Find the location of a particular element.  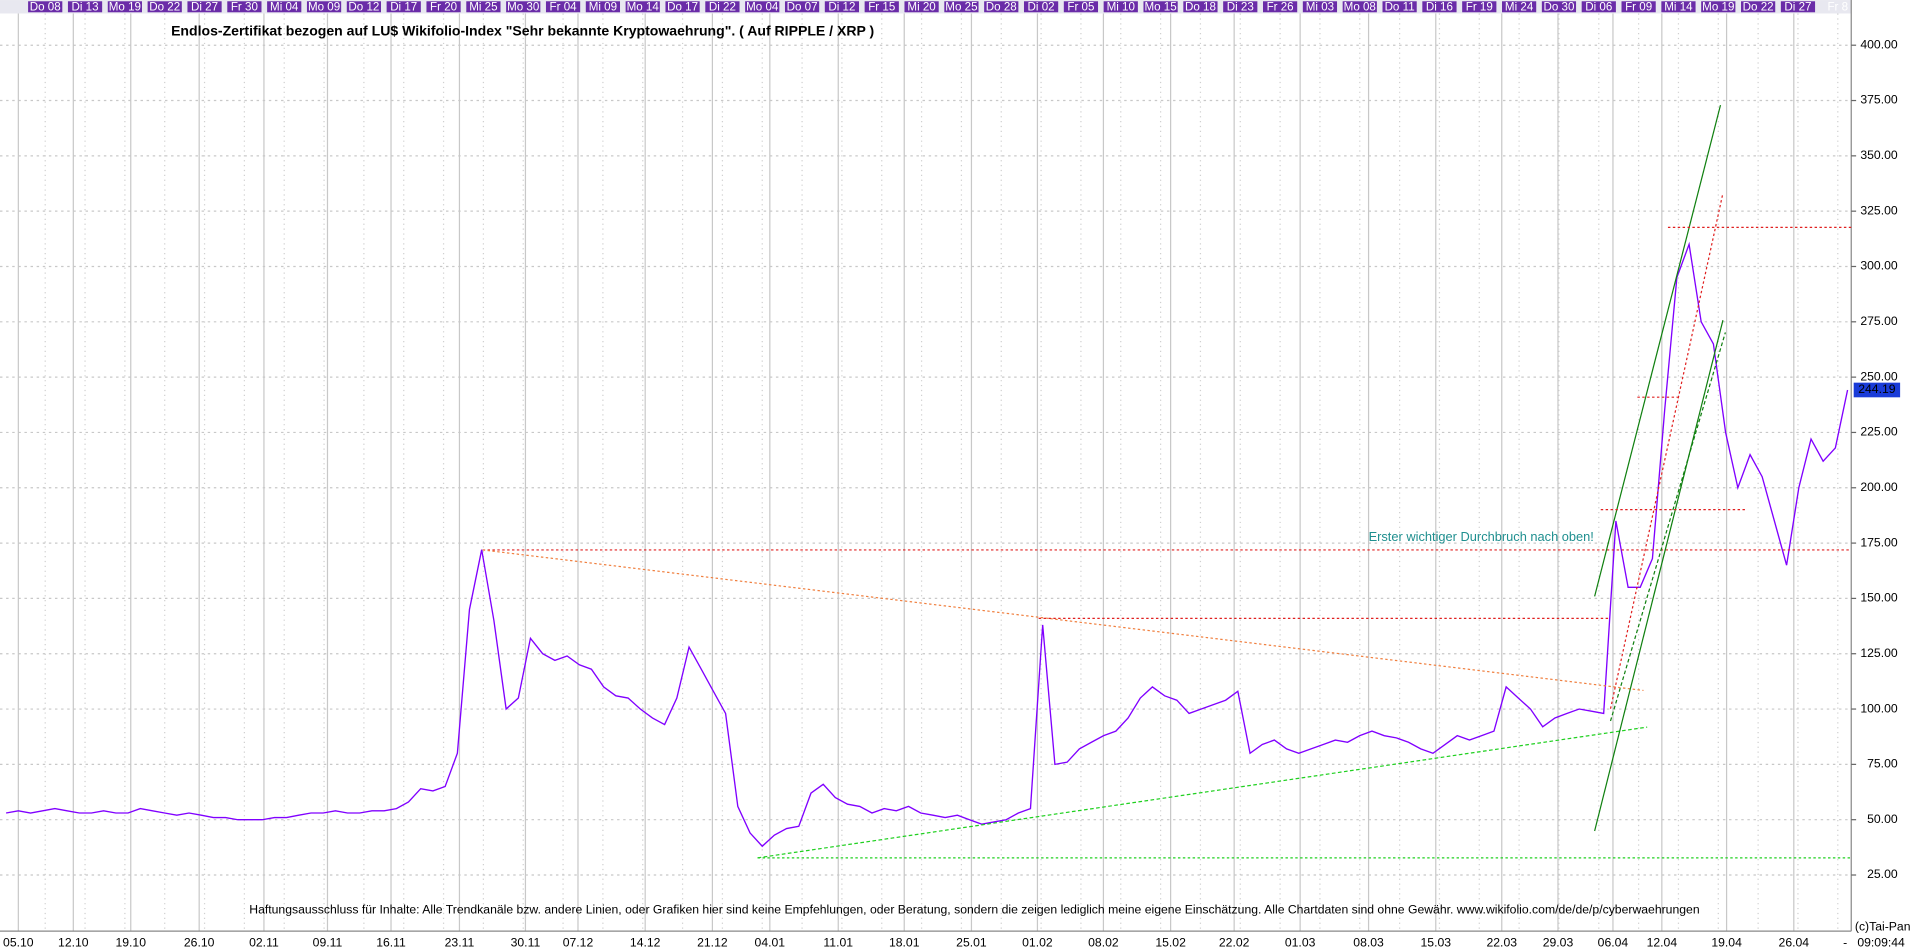

x-tick-label: 12.10 is located at coordinates (73, 943).